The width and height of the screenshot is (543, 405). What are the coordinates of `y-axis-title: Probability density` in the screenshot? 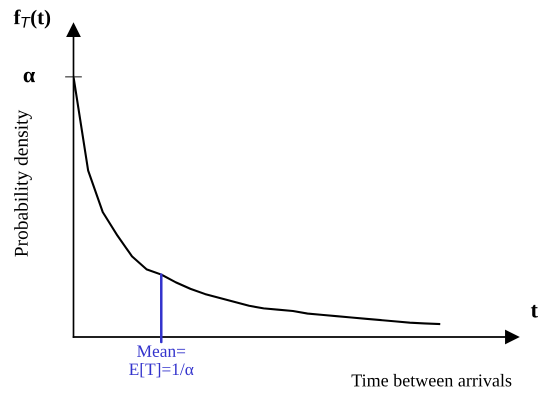 It's located at (23, 183).